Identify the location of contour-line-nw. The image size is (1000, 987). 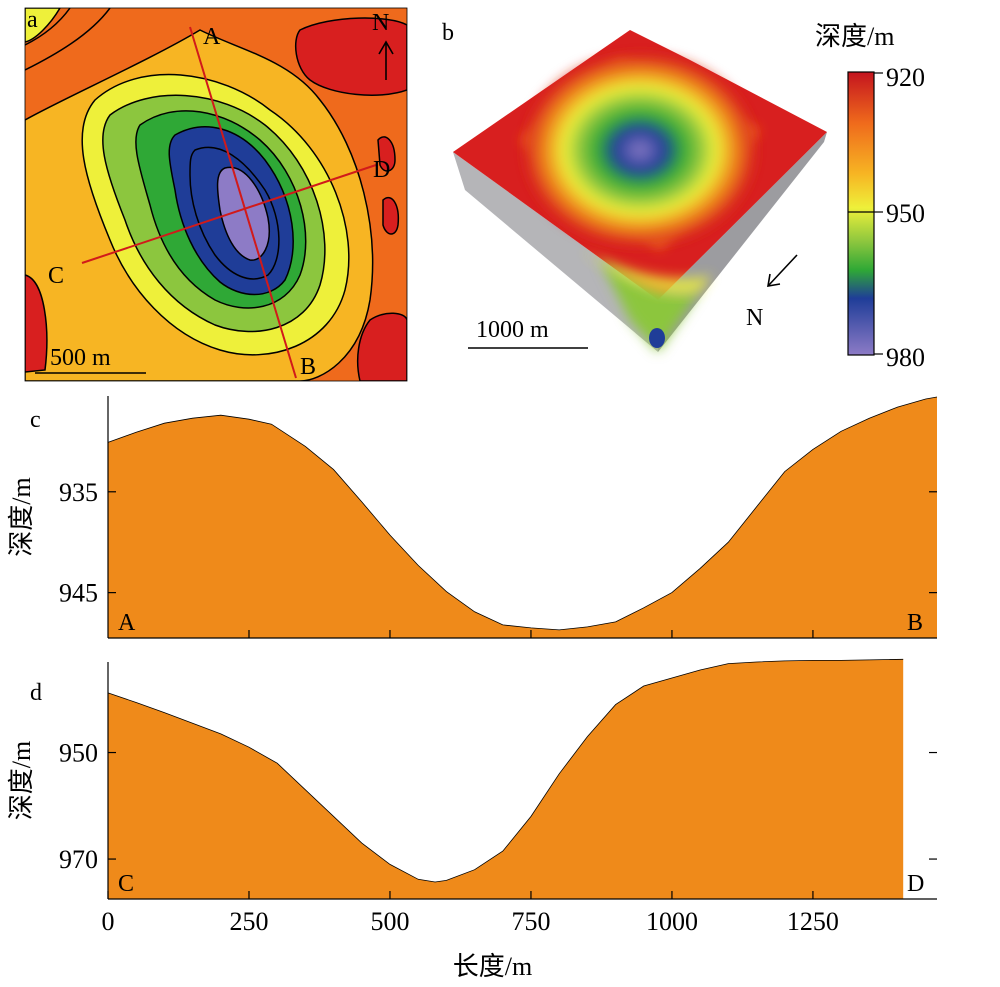
(68, 39).